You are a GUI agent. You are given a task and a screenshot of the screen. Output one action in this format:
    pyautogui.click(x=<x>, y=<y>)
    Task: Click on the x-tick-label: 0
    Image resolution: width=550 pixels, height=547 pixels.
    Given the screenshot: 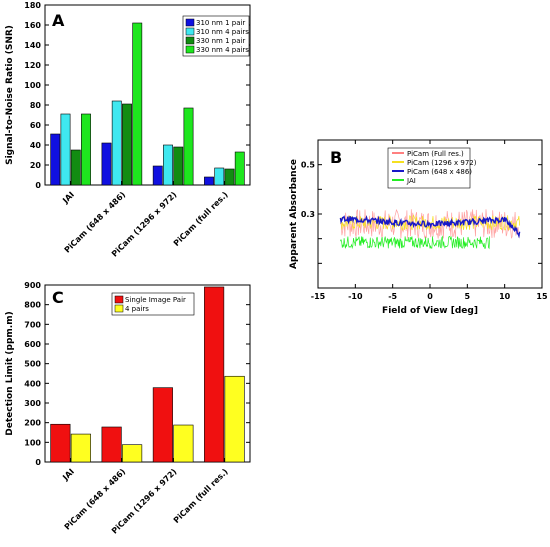 What is the action you would take?
    pyautogui.click(x=430, y=296)
    